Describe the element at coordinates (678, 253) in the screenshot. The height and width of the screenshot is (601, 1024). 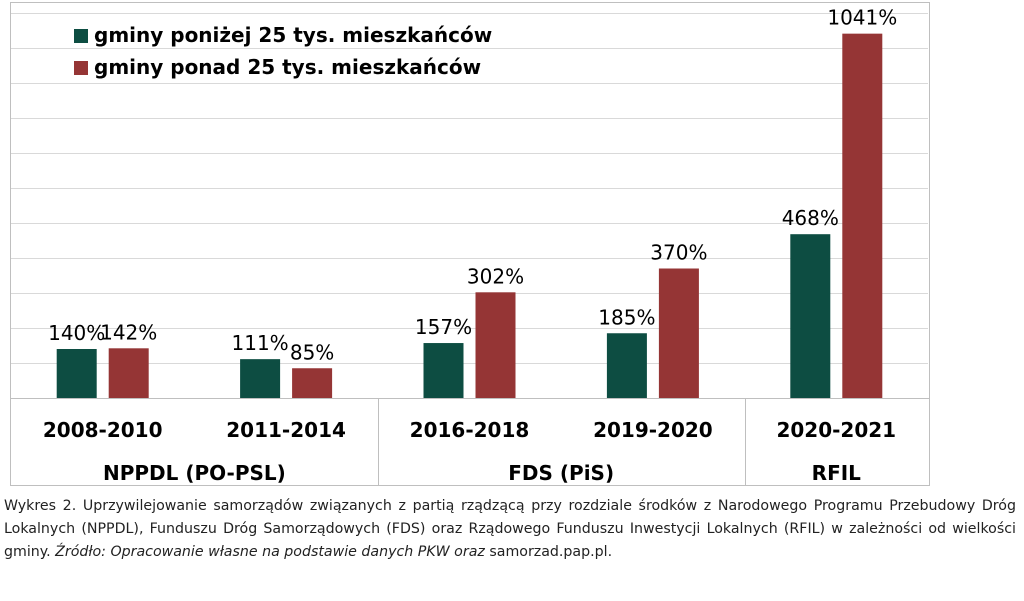
I see `data-label: 370%` at that location.